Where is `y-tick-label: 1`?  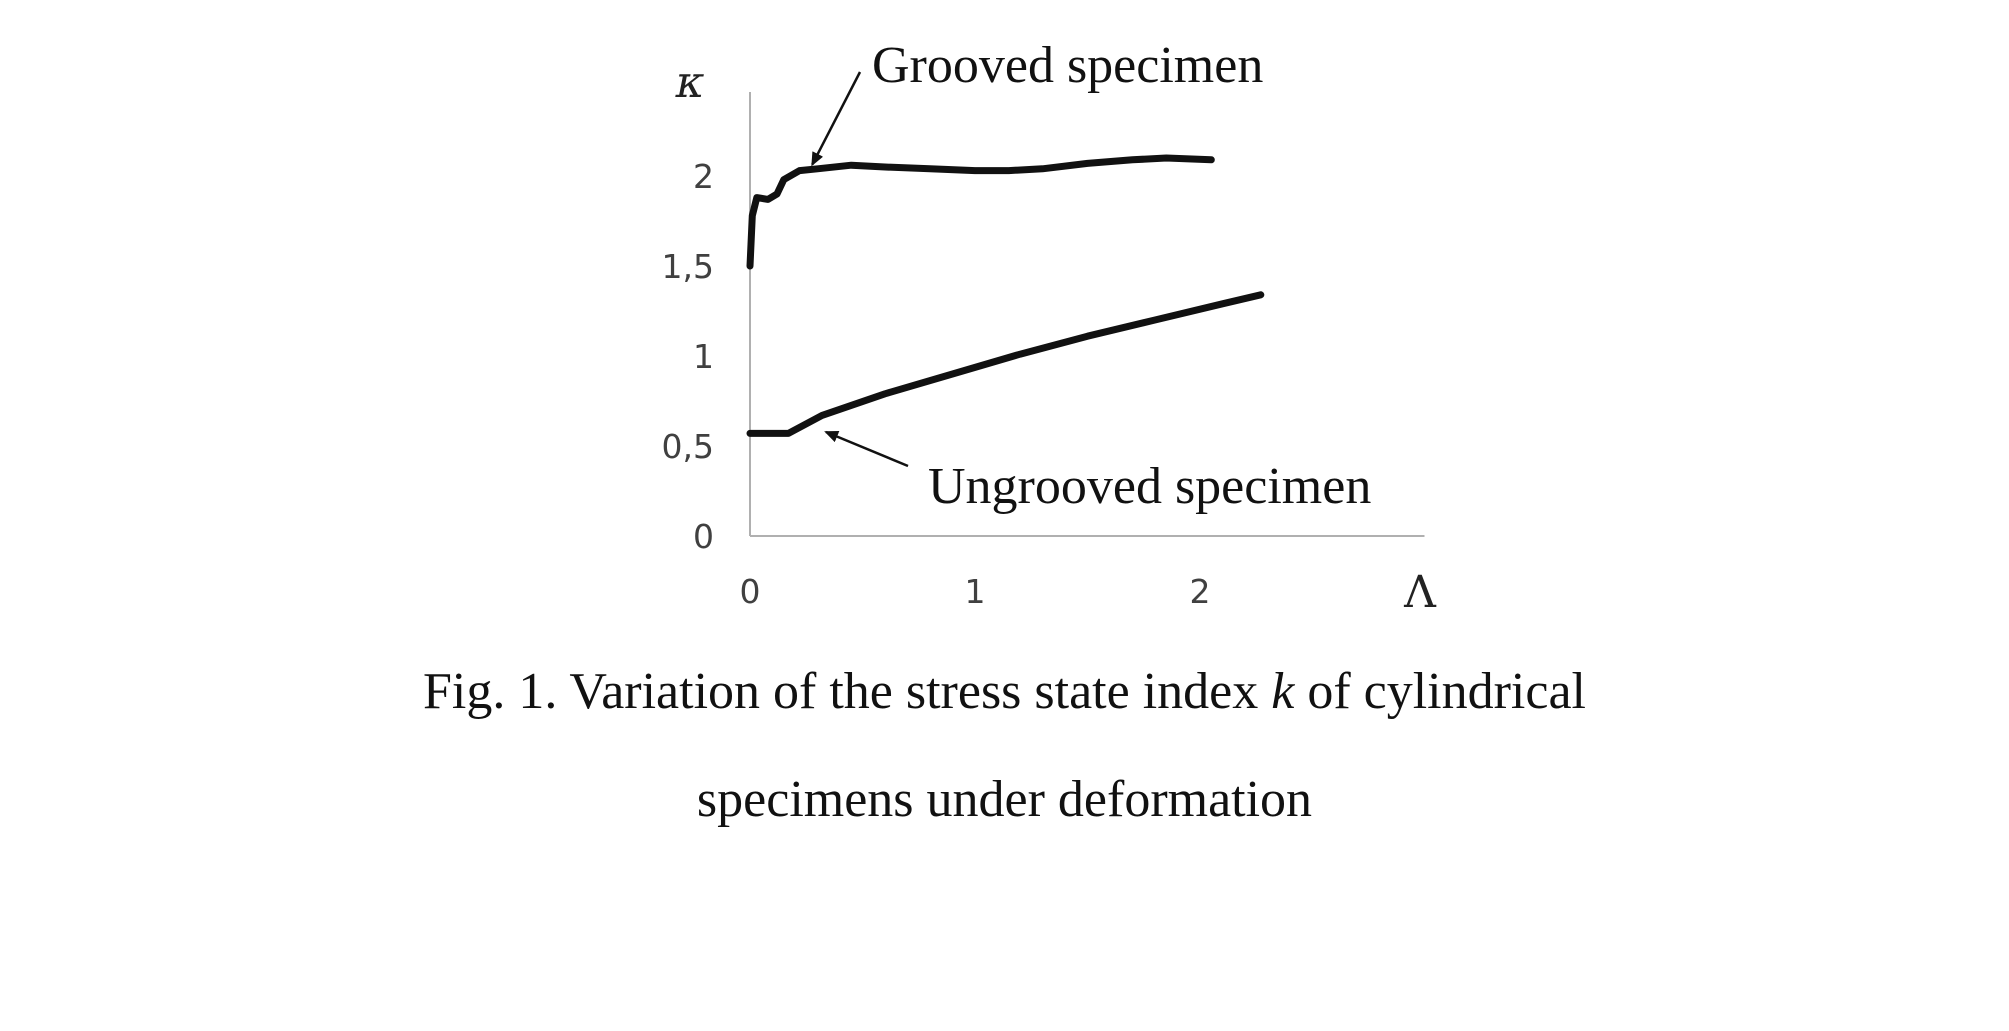 y-tick-label: 1 is located at coordinates (703, 356).